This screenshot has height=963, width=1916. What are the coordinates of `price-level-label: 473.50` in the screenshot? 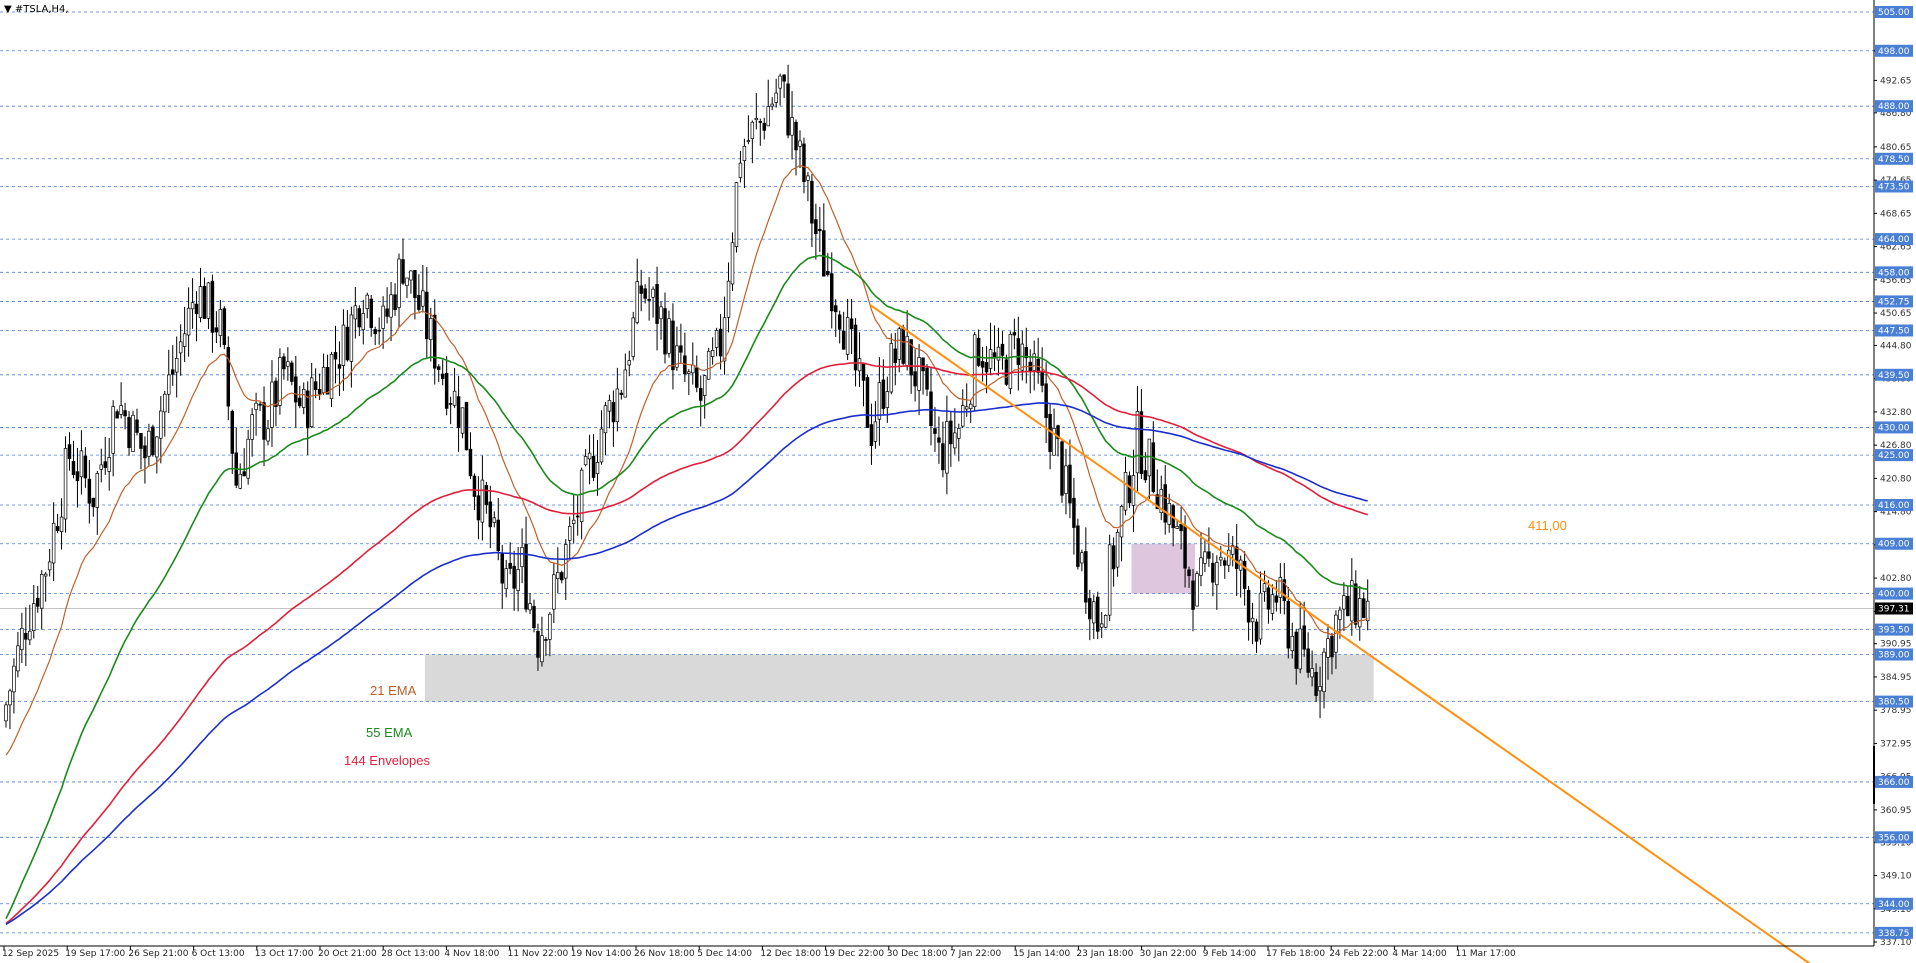 It's located at (1894, 187).